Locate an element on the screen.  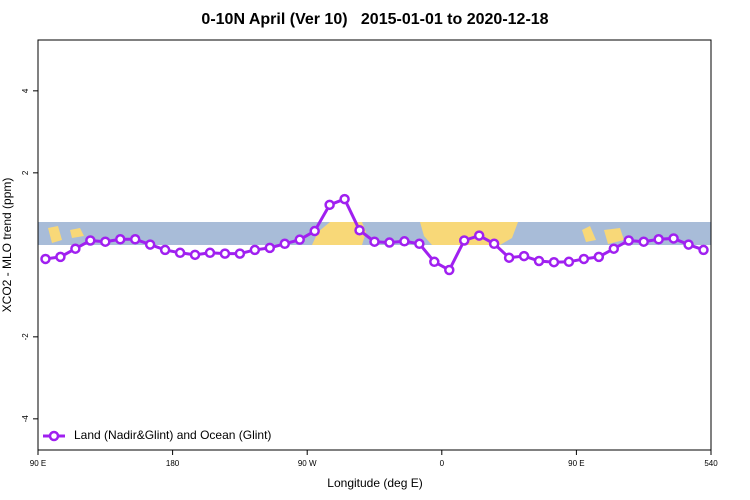
legend-marker is located at coordinates (54, 436).